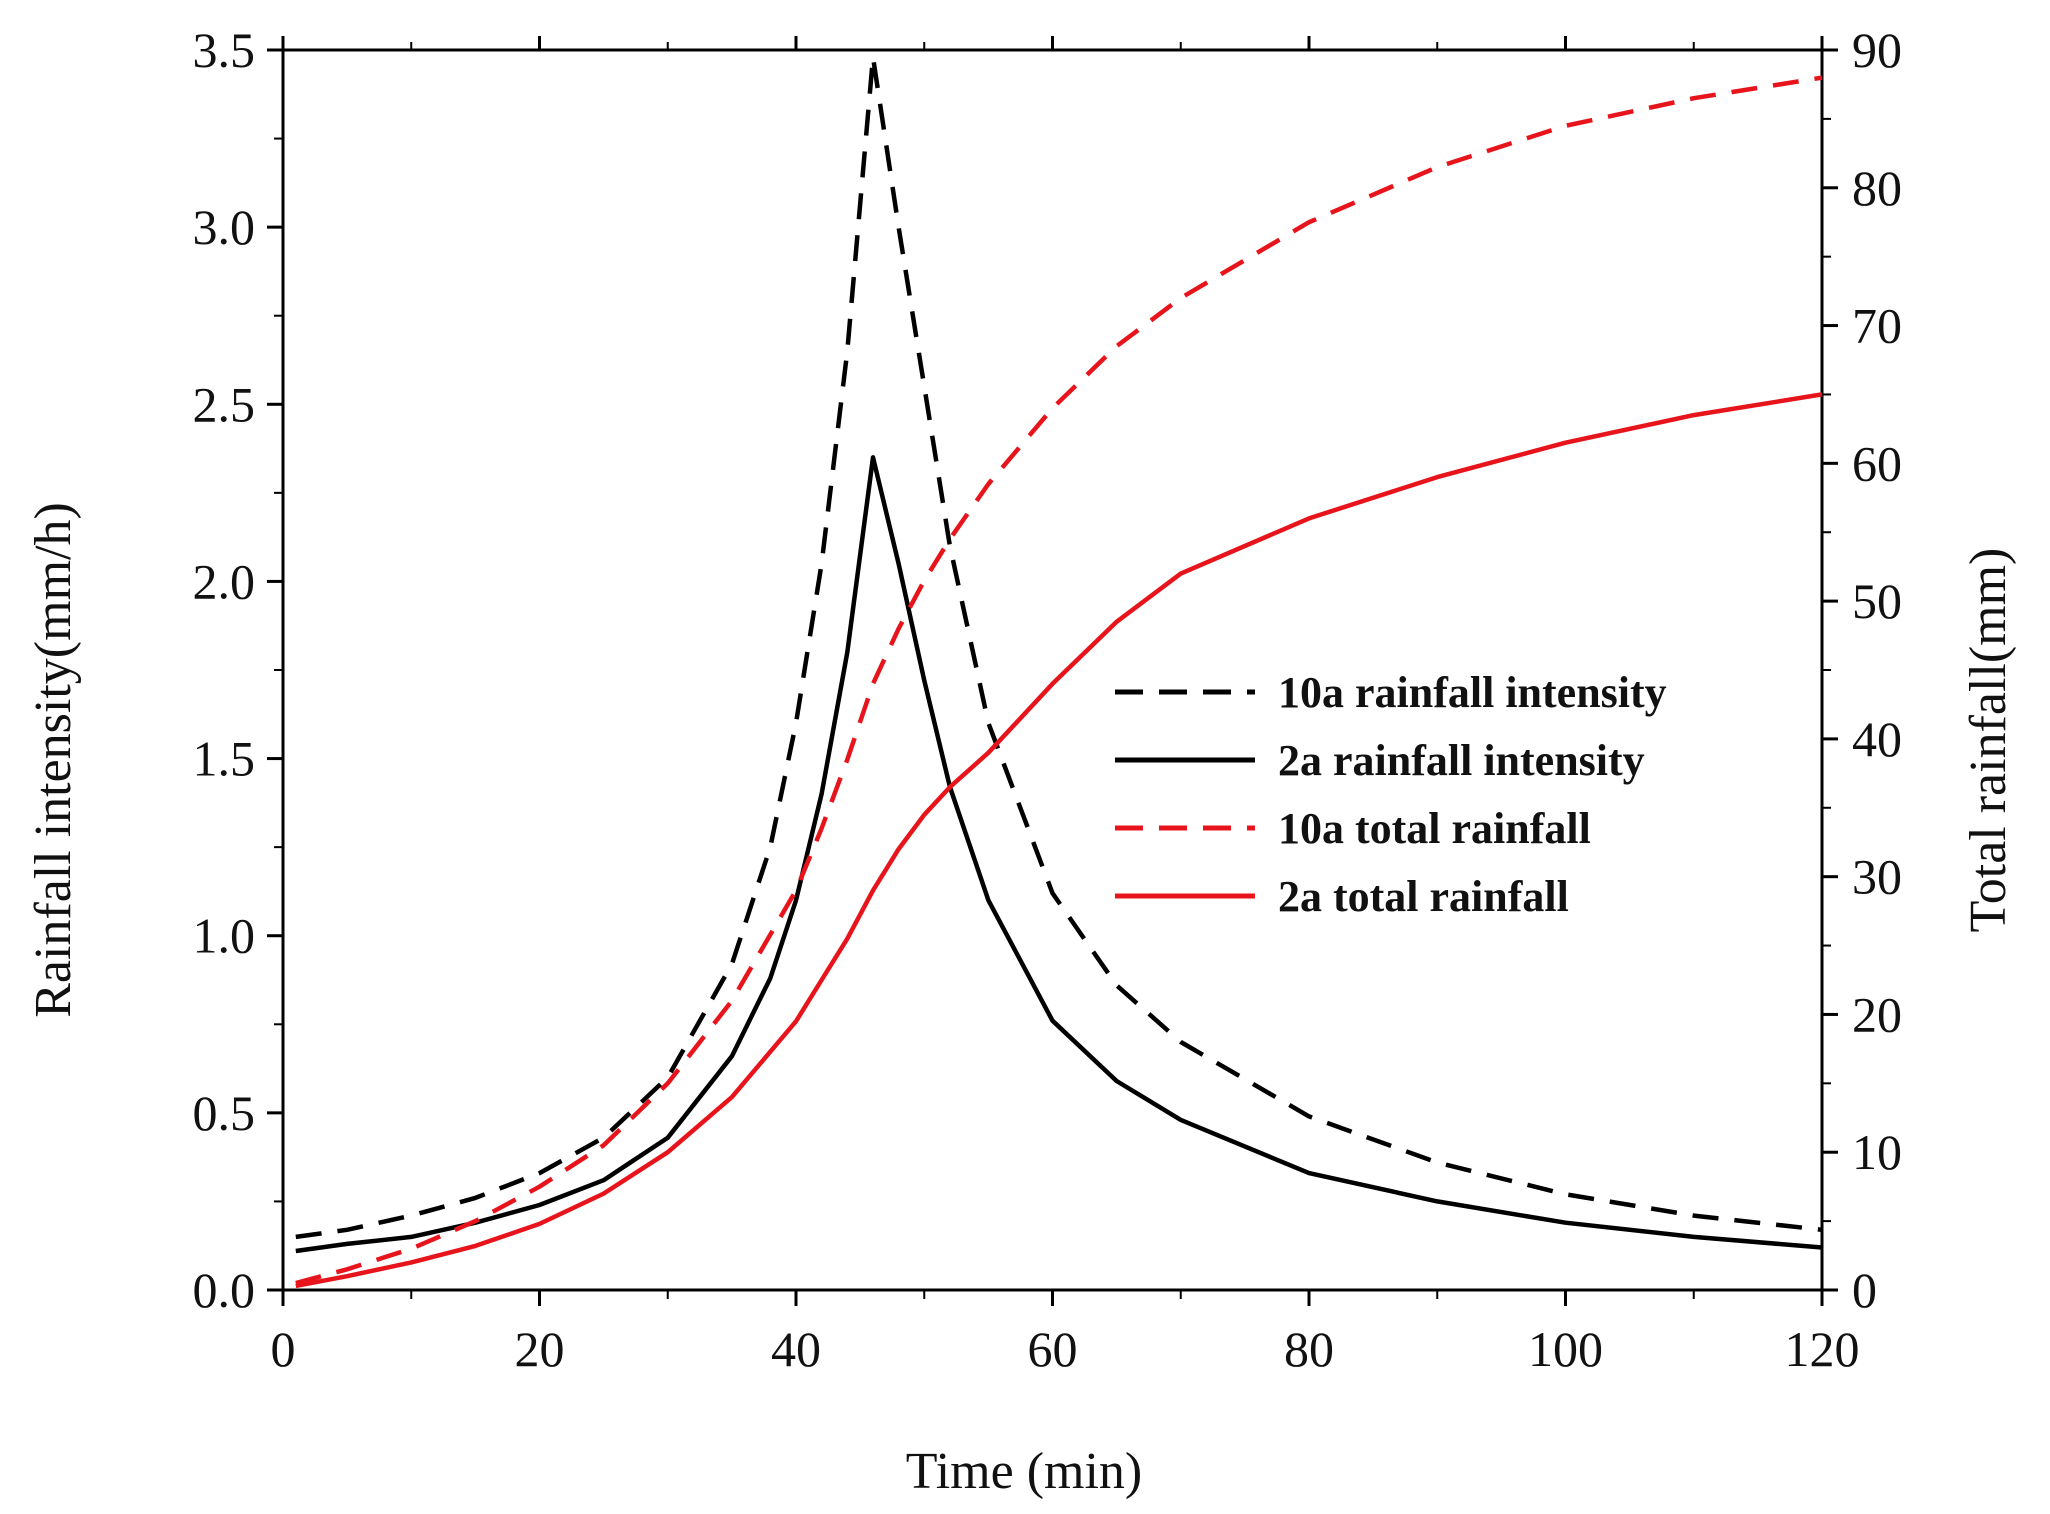 This screenshot has width=2050, height=1514. I want to click on y-tick-label: 0.0, so click(224, 1290).